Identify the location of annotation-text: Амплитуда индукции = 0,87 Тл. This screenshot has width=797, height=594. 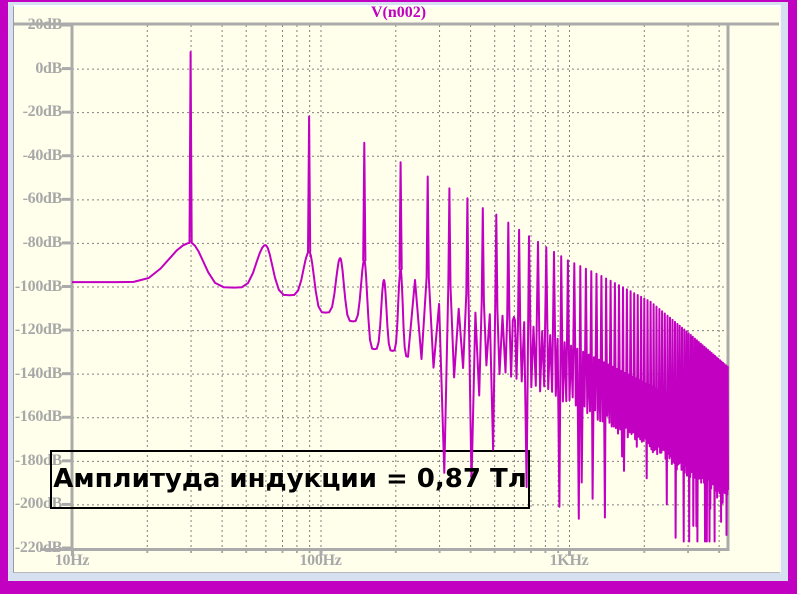
(290, 479).